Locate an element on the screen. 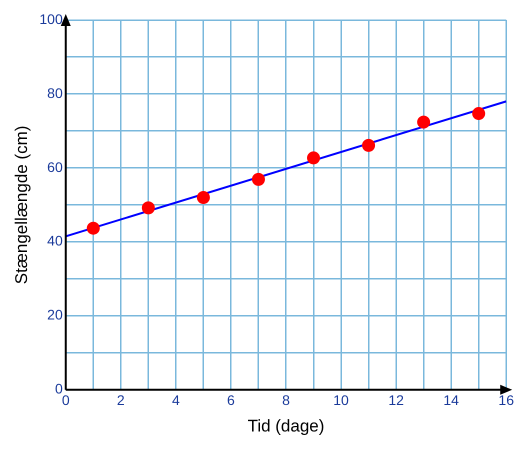  x-tick-label: 2 is located at coordinates (120, 400).